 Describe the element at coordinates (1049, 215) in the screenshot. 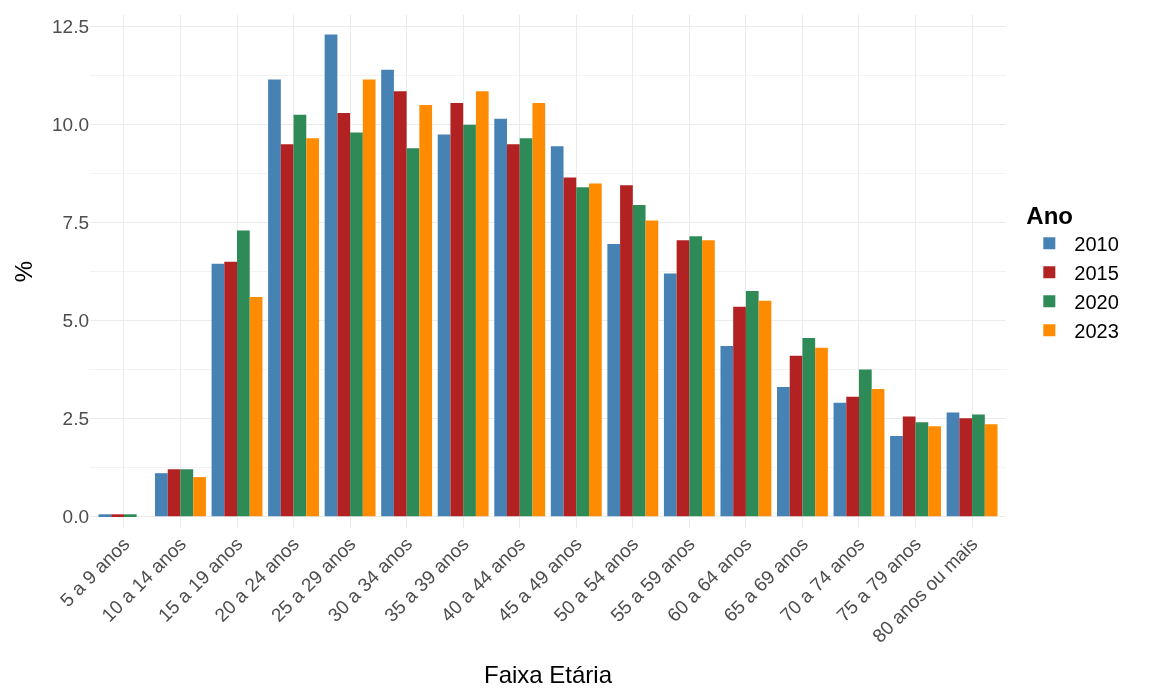

I see `legend-title: Ano` at that location.